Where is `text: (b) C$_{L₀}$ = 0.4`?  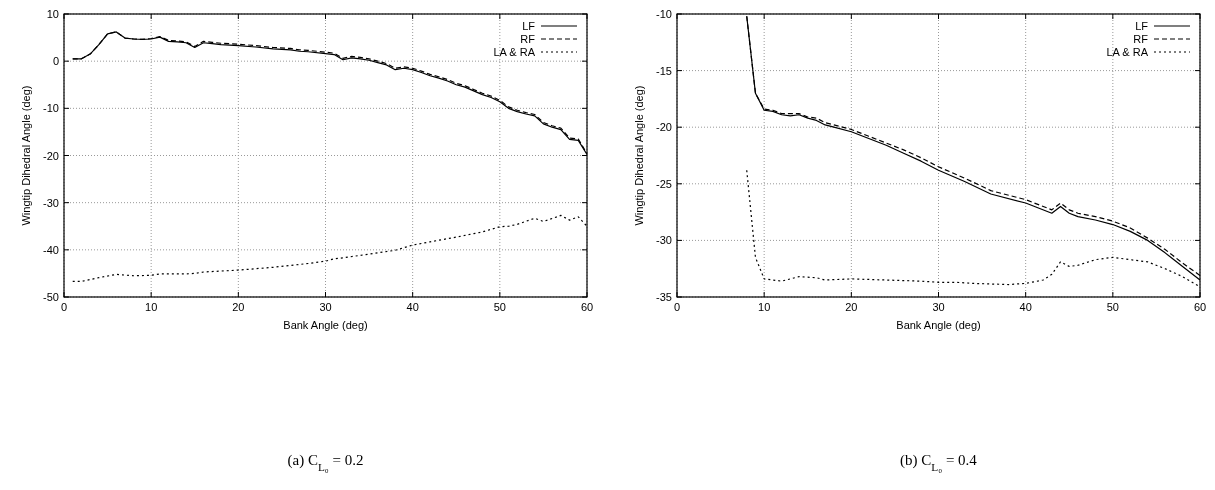
text: (b) C$_{L₀}$ = 0.4 is located at coordinates (939, 462).